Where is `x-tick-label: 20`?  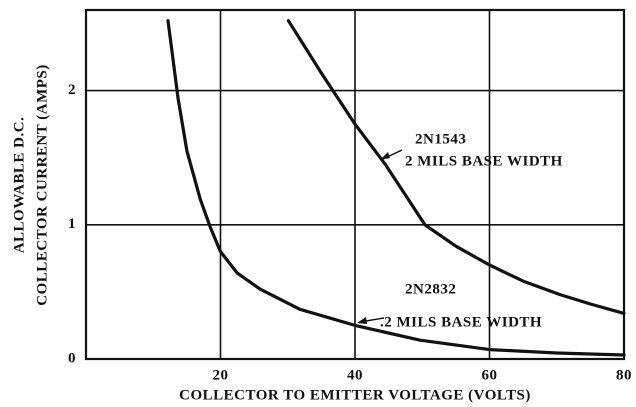 x-tick-label: 20 is located at coordinates (221, 375).